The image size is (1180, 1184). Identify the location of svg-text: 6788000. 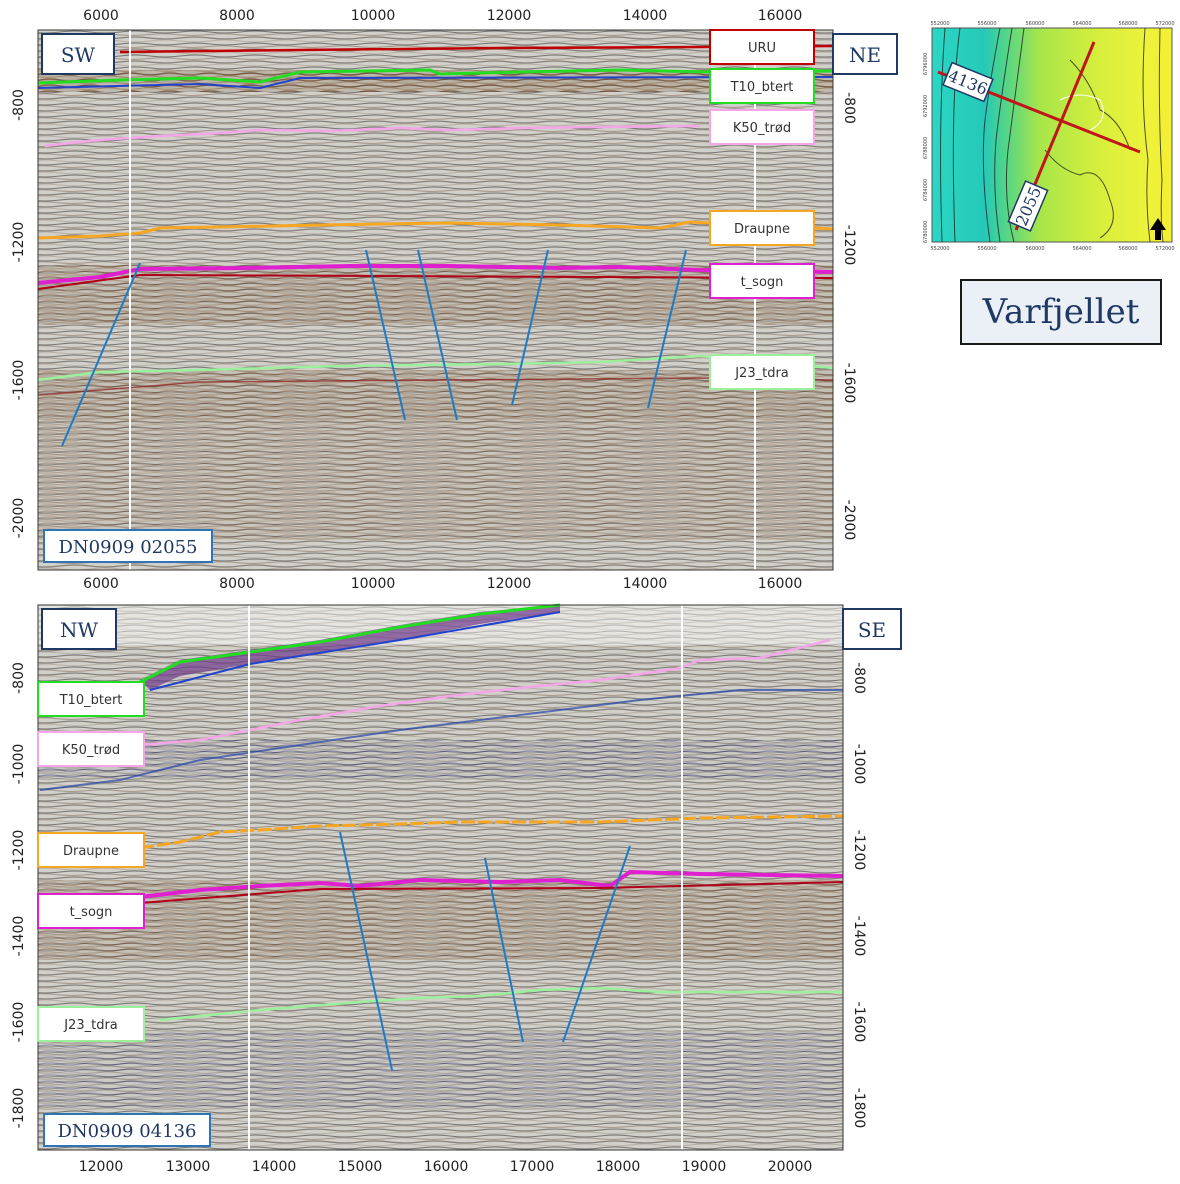
(926, 148).